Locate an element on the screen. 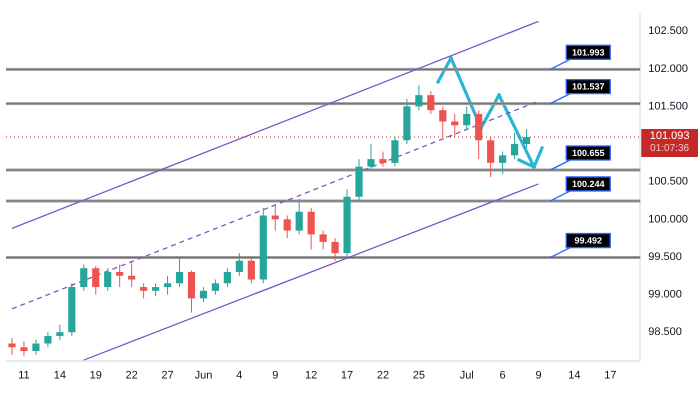 The width and height of the screenshot is (700, 394). x-tick-label: 11 is located at coordinates (24, 375).